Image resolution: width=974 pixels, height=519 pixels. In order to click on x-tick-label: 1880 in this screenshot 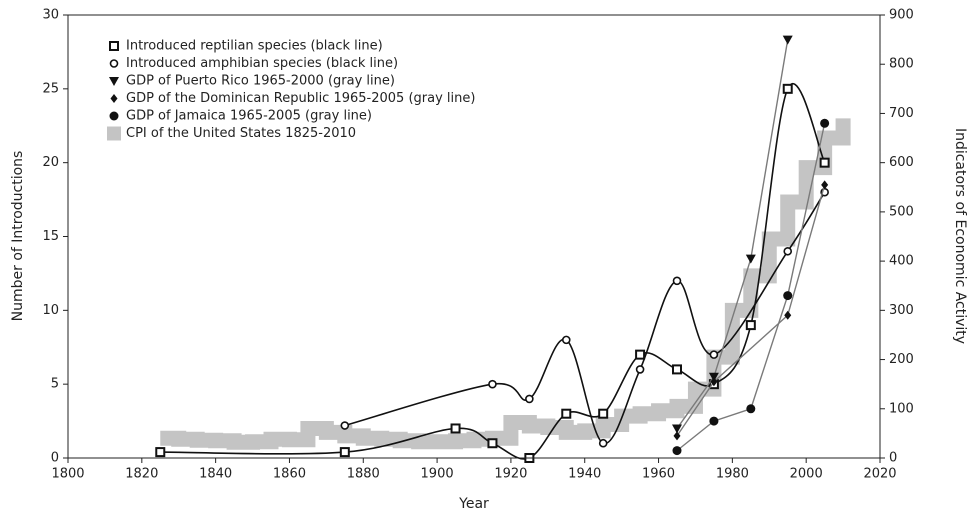, I will do `click(363, 474)`.